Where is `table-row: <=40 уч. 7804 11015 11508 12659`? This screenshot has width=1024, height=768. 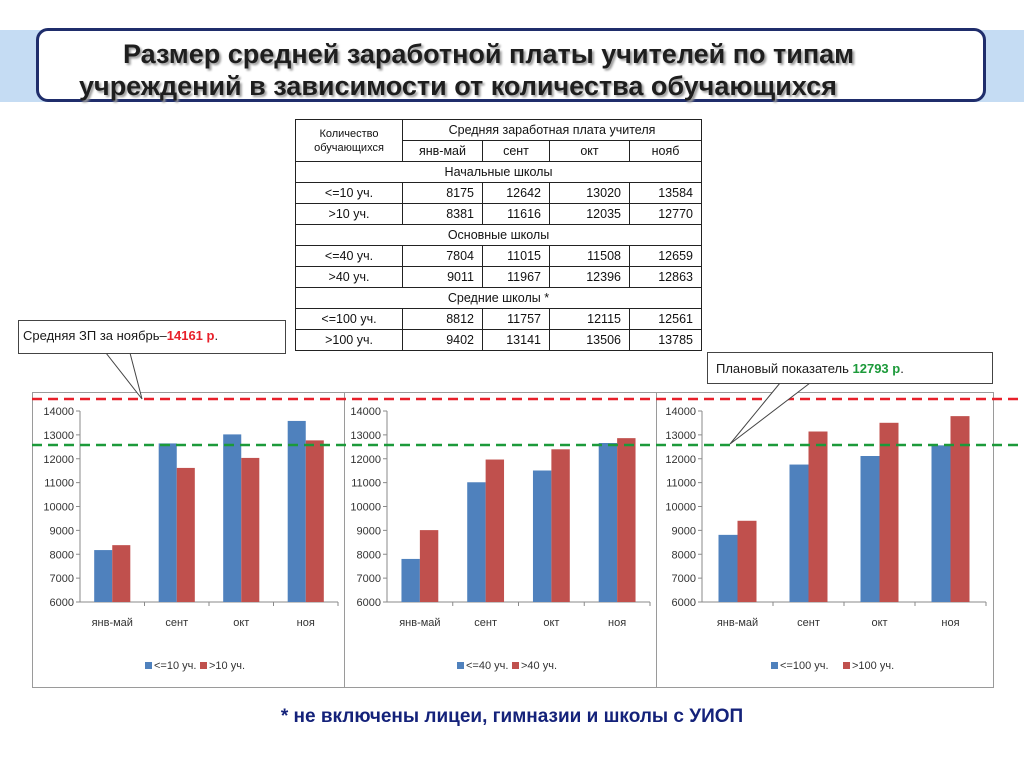
table-row: <=40 уч. 7804 11015 11508 12659 is located at coordinates (498, 256).